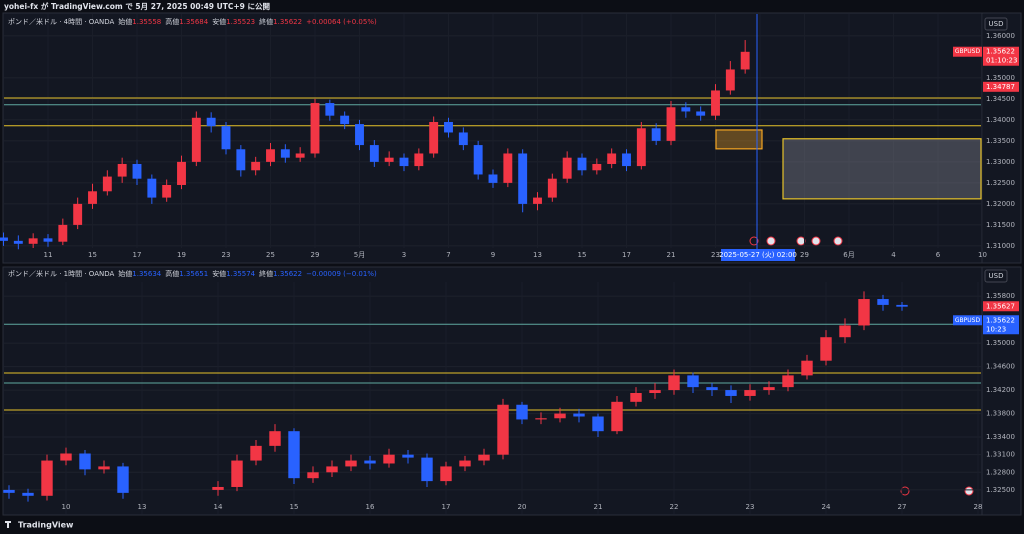 This screenshot has height=534, width=1024. What do you see at coordinates (370, 507) in the screenshot?
I see `x-tick-label: 16` at bounding box center [370, 507].